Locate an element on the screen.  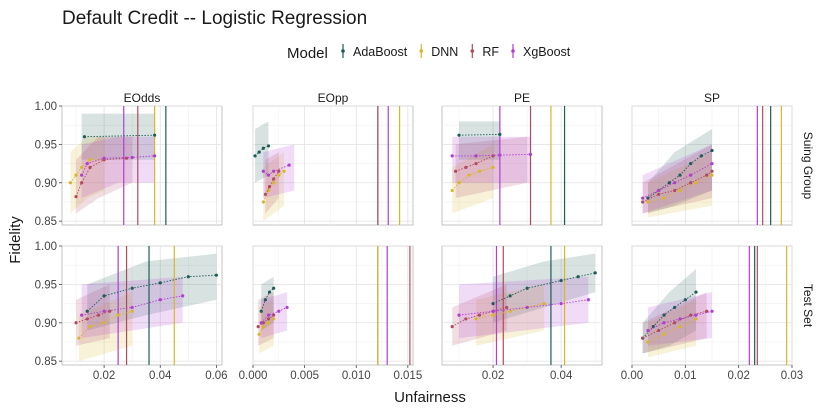
panel-eodds-suing-group: EOdds 0.85 0.90 0.95 1.00 is located at coordinates (129, 159).